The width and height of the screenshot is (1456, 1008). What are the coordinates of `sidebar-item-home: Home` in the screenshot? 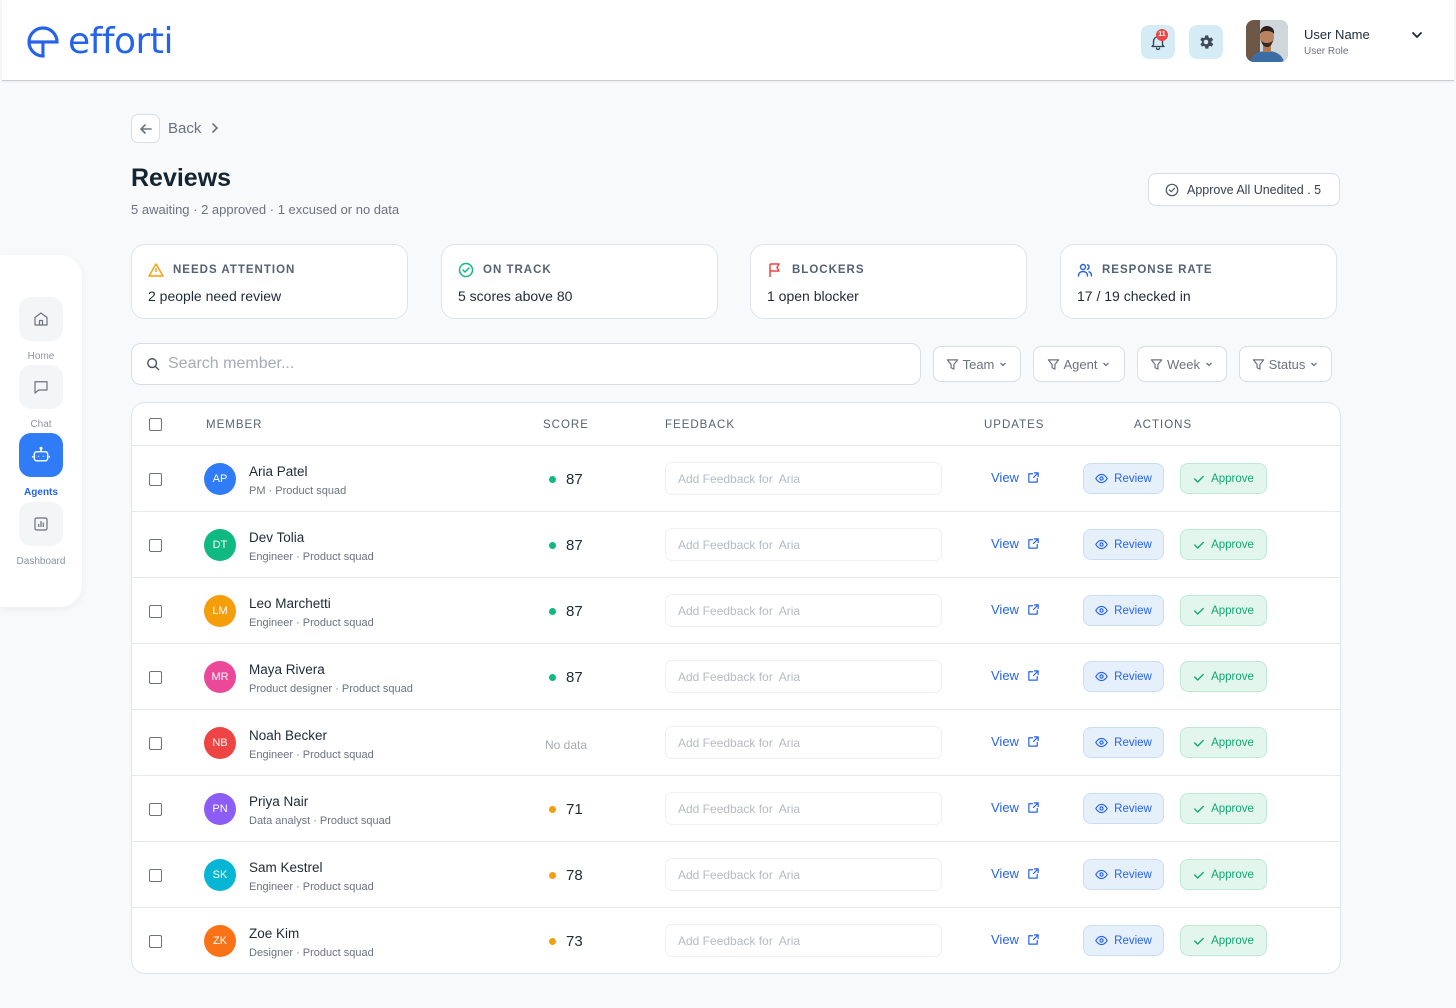 It's located at (41, 329).